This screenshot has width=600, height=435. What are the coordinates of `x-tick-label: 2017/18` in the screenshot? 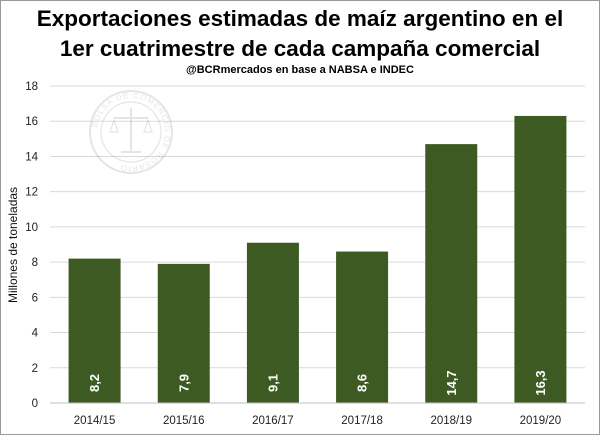 It's located at (362, 421).